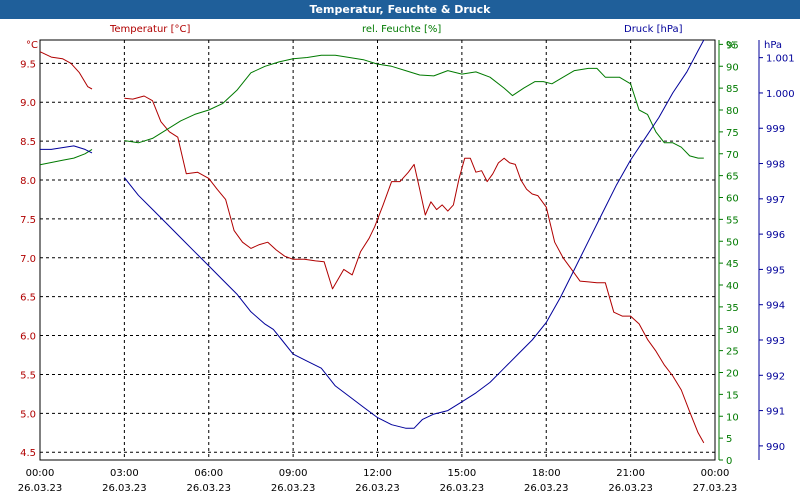  Describe the element at coordinates (66, 149) in the screenshot. I see `pressure-line` at that location.